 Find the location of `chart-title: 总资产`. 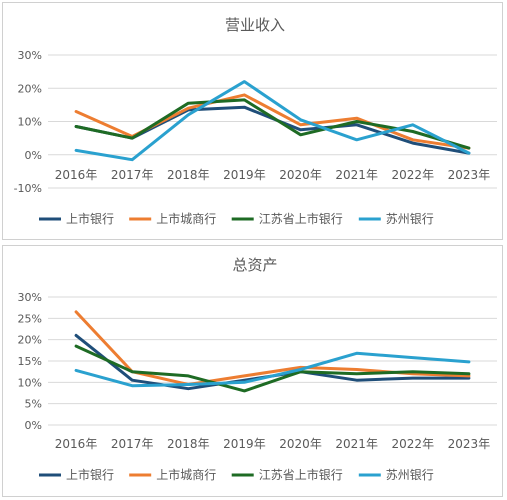

chart-title: 总资产 is located at coordinates (254, 265).